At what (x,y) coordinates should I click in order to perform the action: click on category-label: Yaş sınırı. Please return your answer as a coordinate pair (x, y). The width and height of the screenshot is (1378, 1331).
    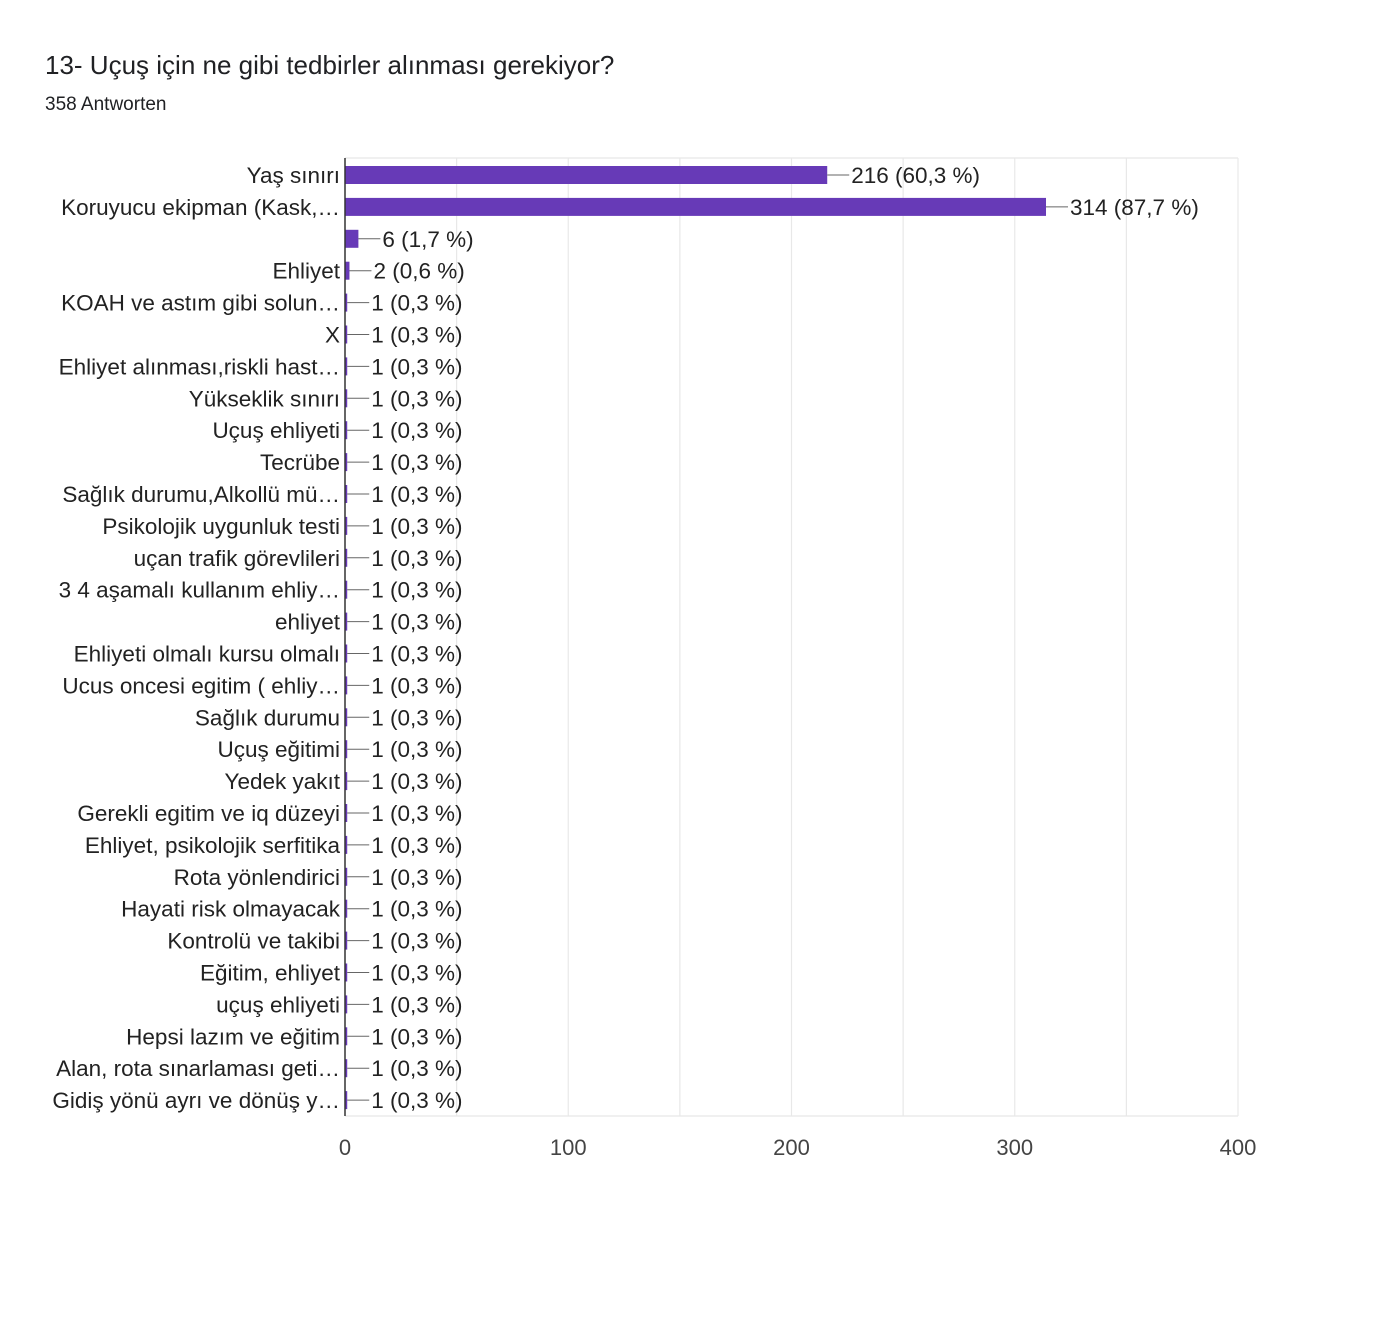
    Looking at the image, I should click on (293, 175).